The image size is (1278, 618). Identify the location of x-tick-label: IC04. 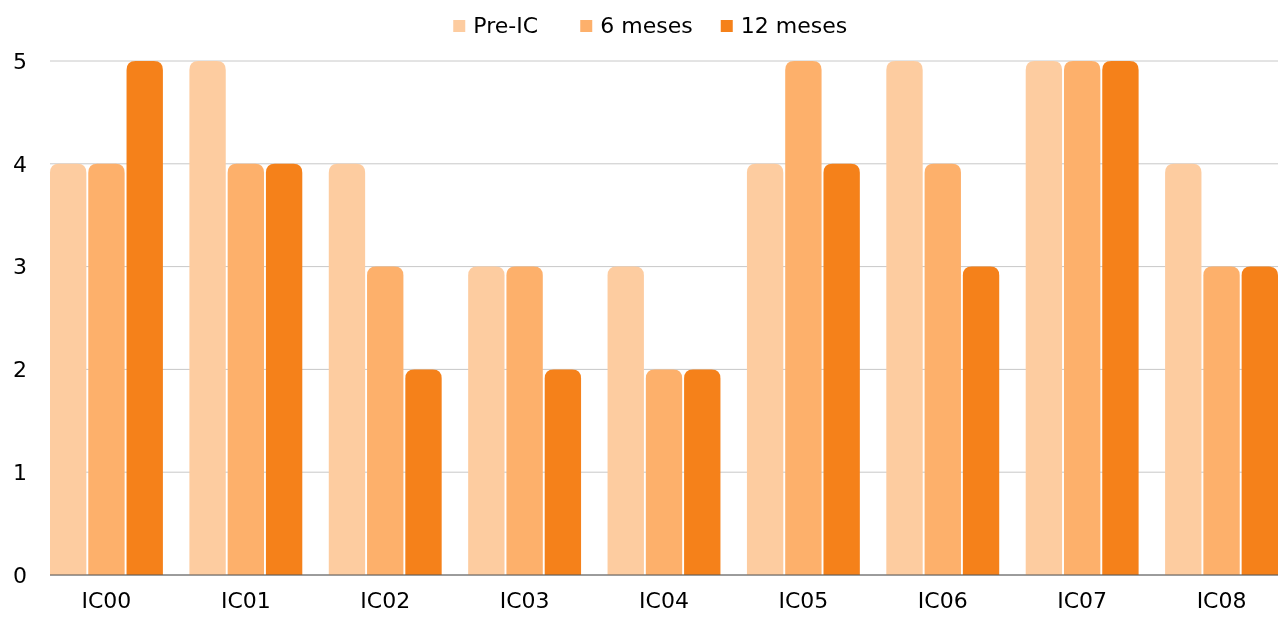
(664, 600).